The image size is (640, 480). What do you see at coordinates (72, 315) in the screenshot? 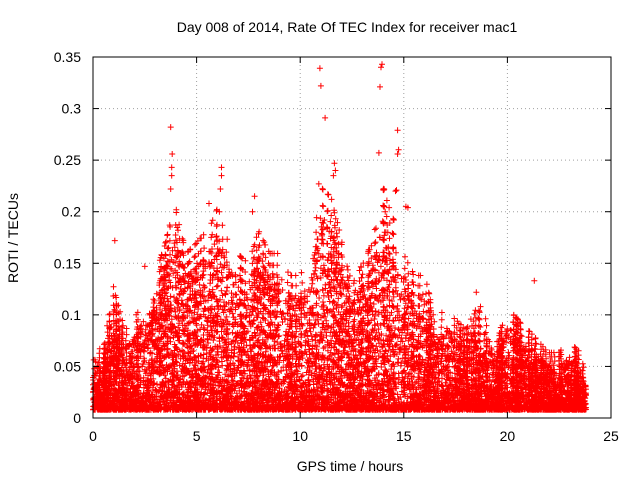
I see `y-tick-label: 0.1` at bounding box center [72, 315].